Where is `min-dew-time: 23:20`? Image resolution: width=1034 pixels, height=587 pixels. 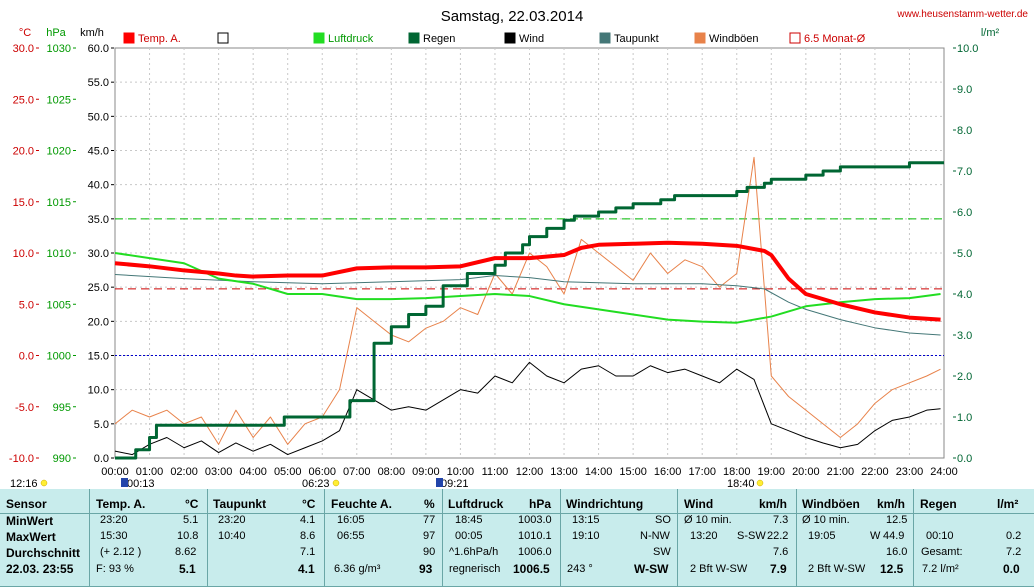 min-dew-time: 23:20 is located at coordinates (232, 520).